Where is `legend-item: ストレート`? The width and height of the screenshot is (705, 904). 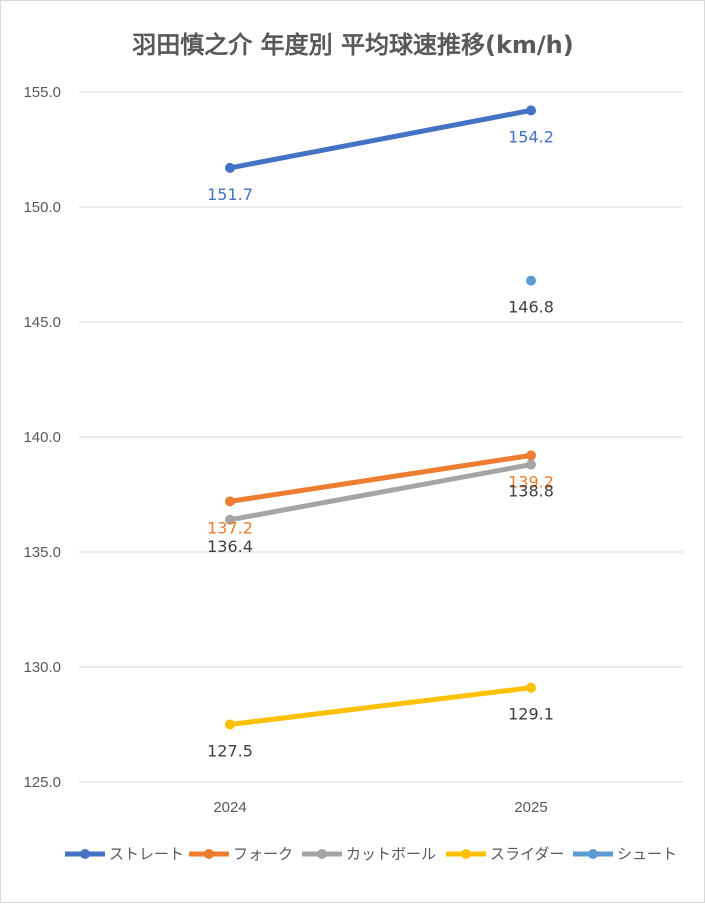 legend-item: ストレート is located at coordinates (124, 854).